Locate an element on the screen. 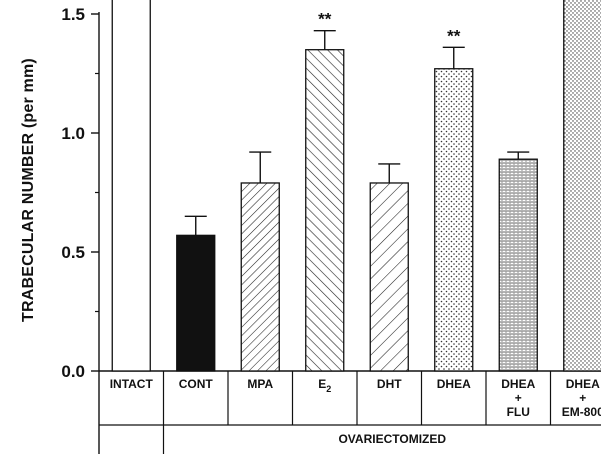  y-tick-label: 1.0 is located at coordinates (73, 133).